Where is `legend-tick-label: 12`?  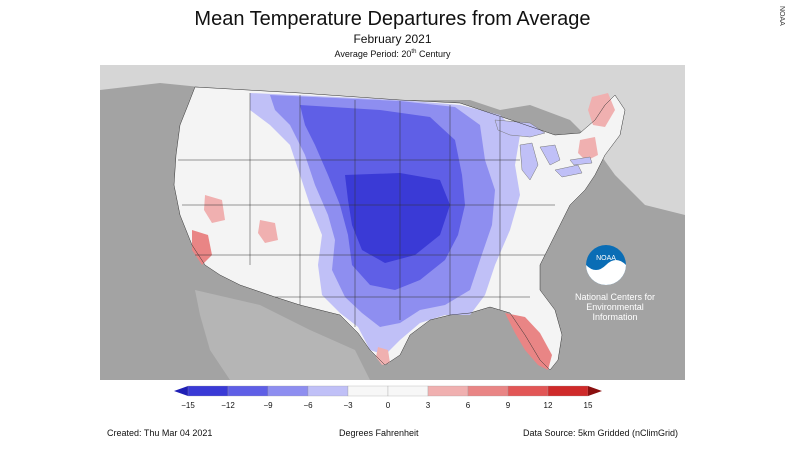
legend-tick-label: 12 is located at coordinates (548, 405).